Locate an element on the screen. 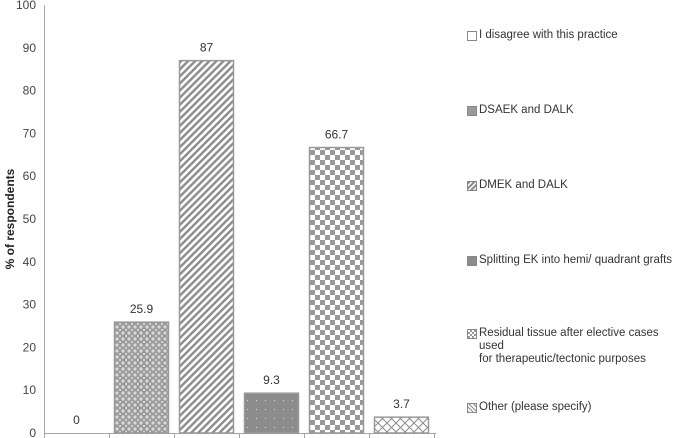 This screenshot has height=438, width=685. data-label: 0 is located at coordinates (76, 420).